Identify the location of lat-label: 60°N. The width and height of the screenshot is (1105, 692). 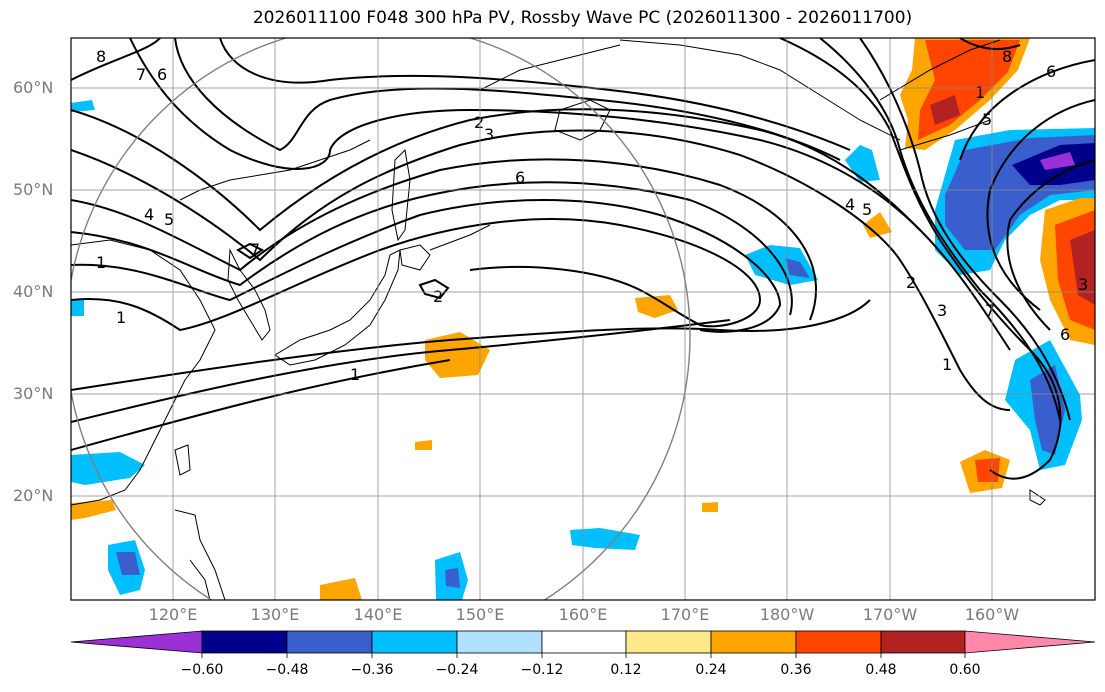
(33, 87).